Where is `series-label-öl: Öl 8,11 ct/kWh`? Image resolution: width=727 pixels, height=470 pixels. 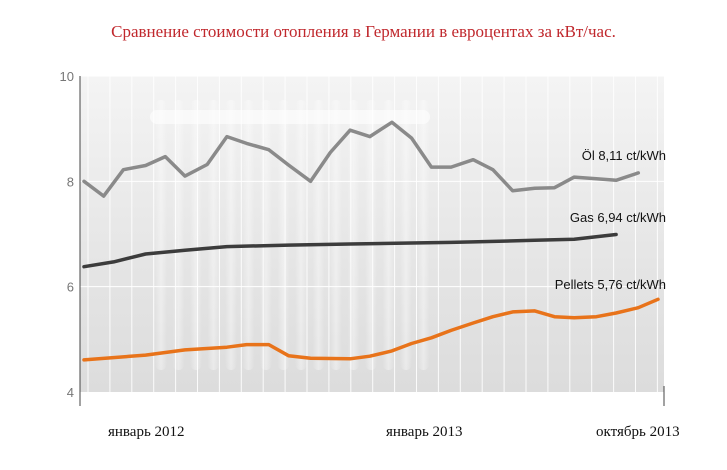
series-label-öl: Öl 8,11 ct/kWh is located at coordinates (624, 155).